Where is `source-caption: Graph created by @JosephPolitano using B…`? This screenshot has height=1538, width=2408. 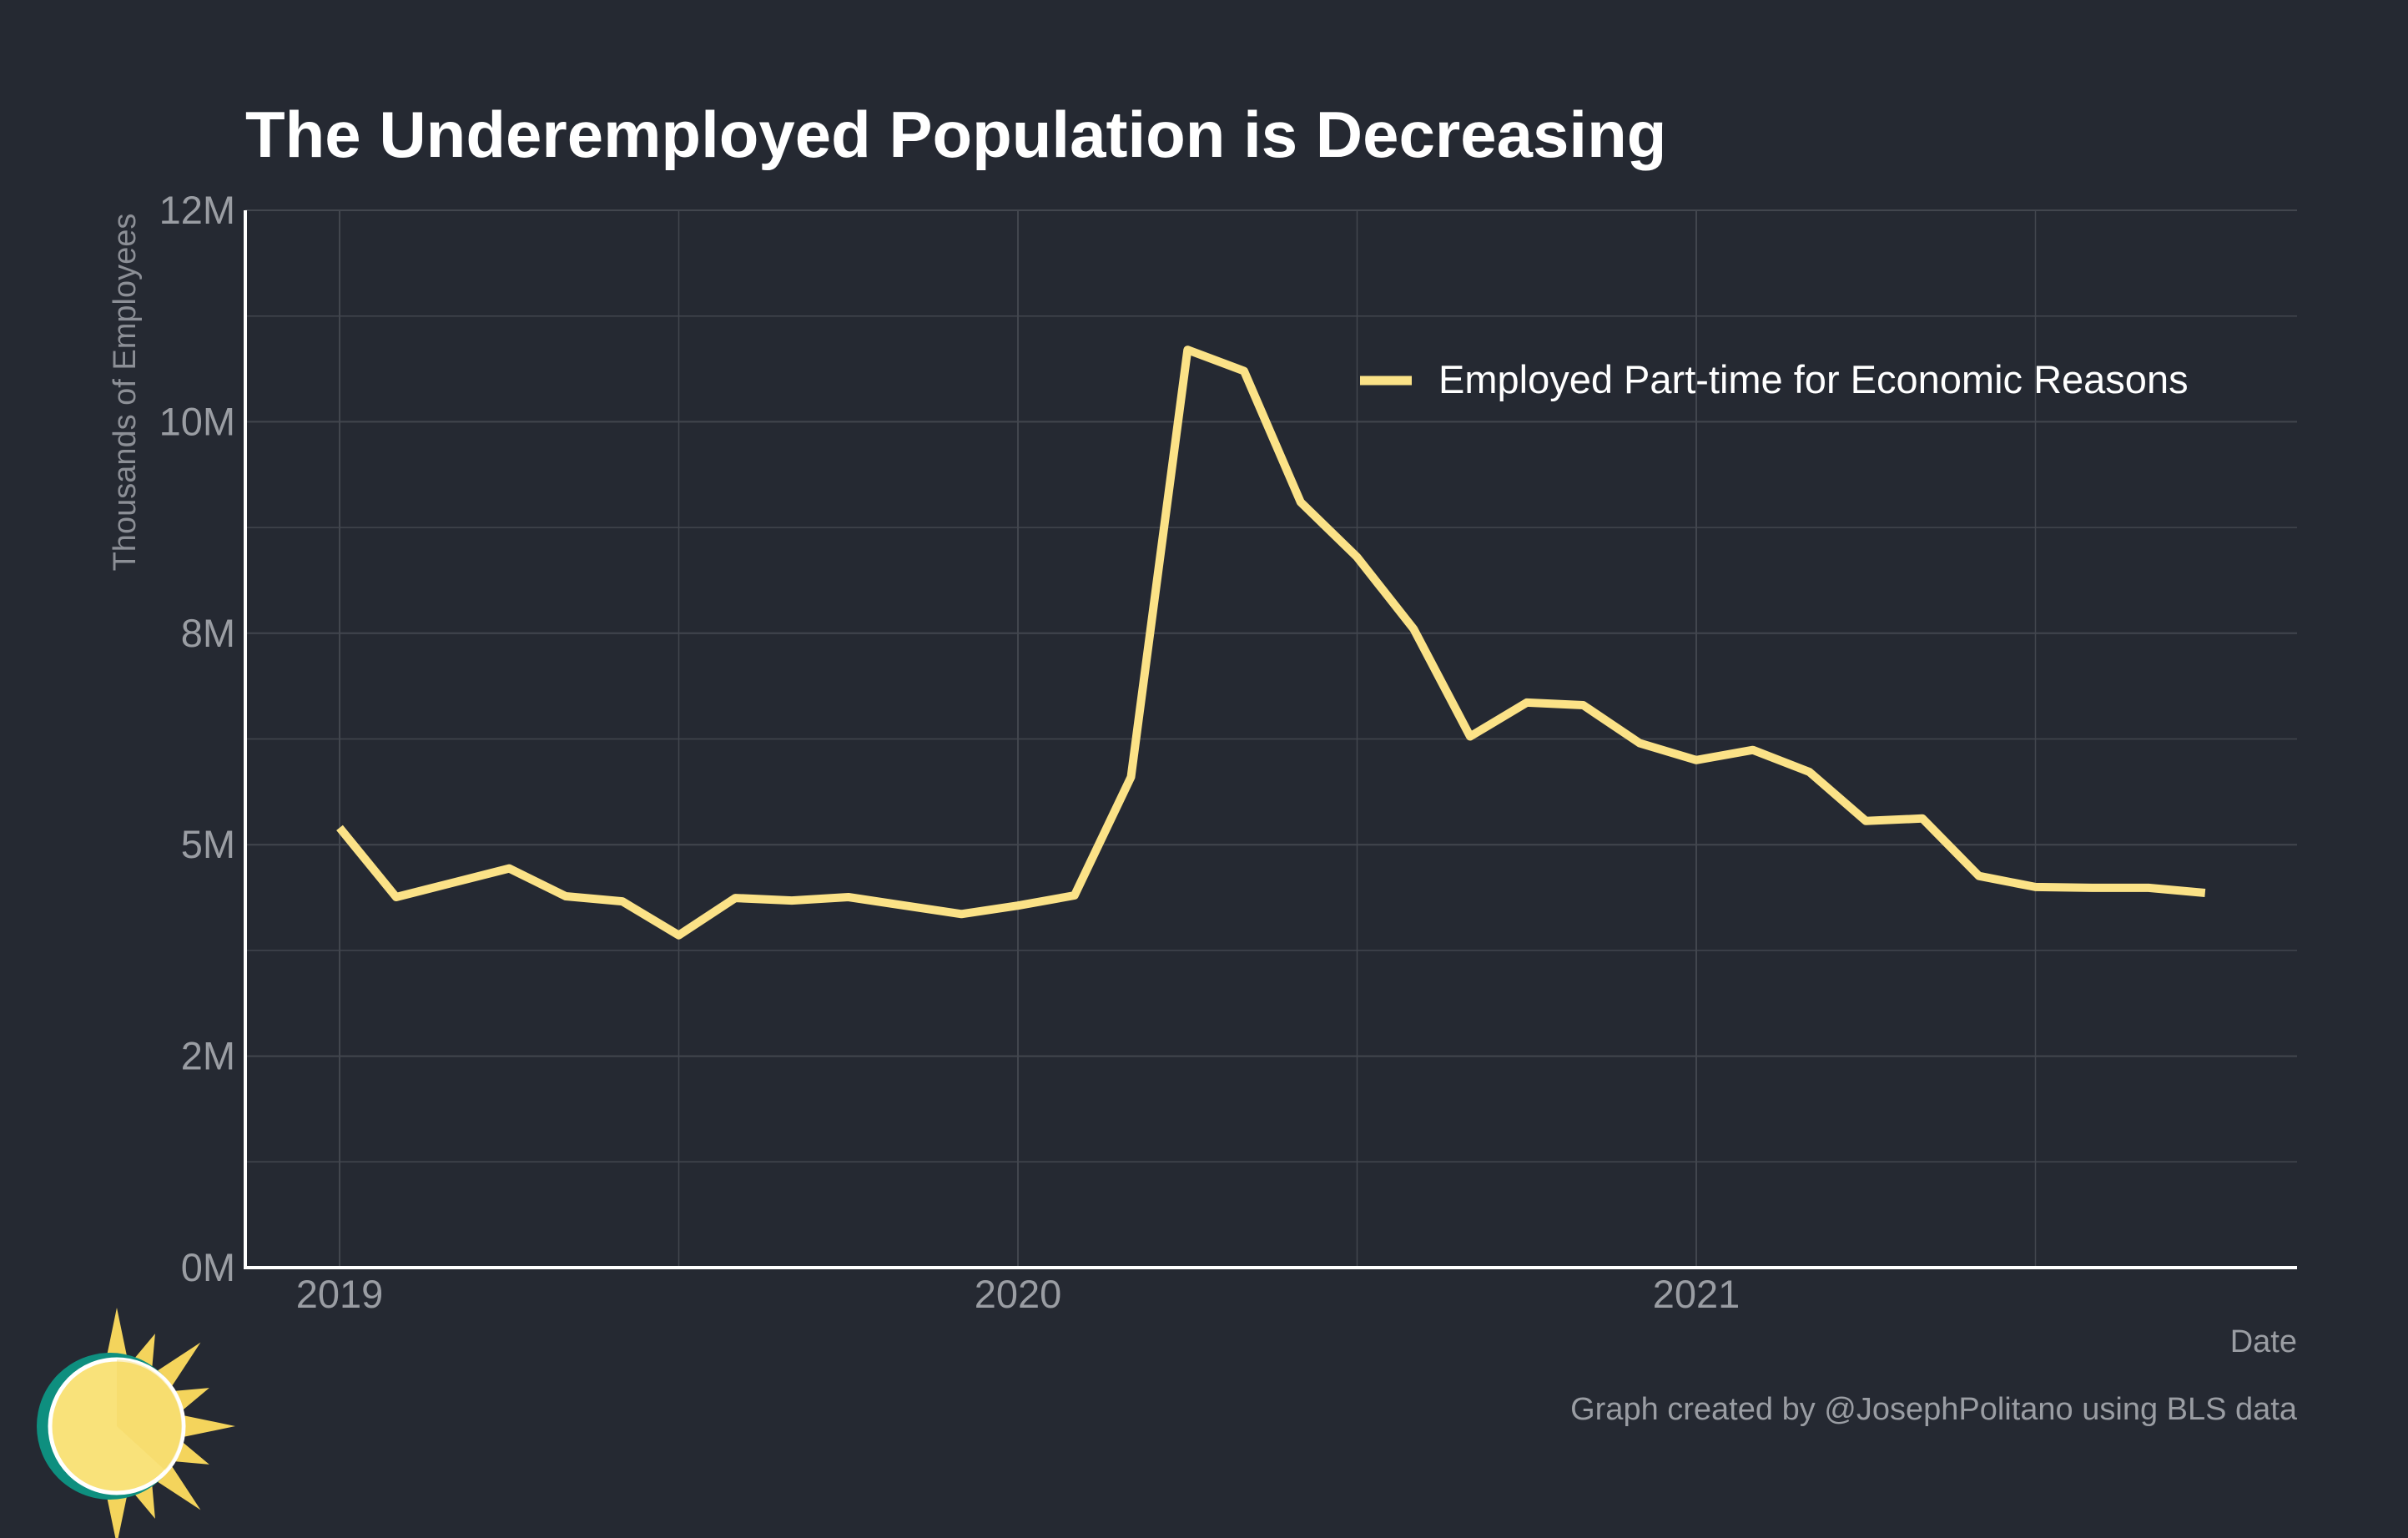
source-caption: Graph created by @JosephPolitano using B… is located at coordinates (1934, 1409).